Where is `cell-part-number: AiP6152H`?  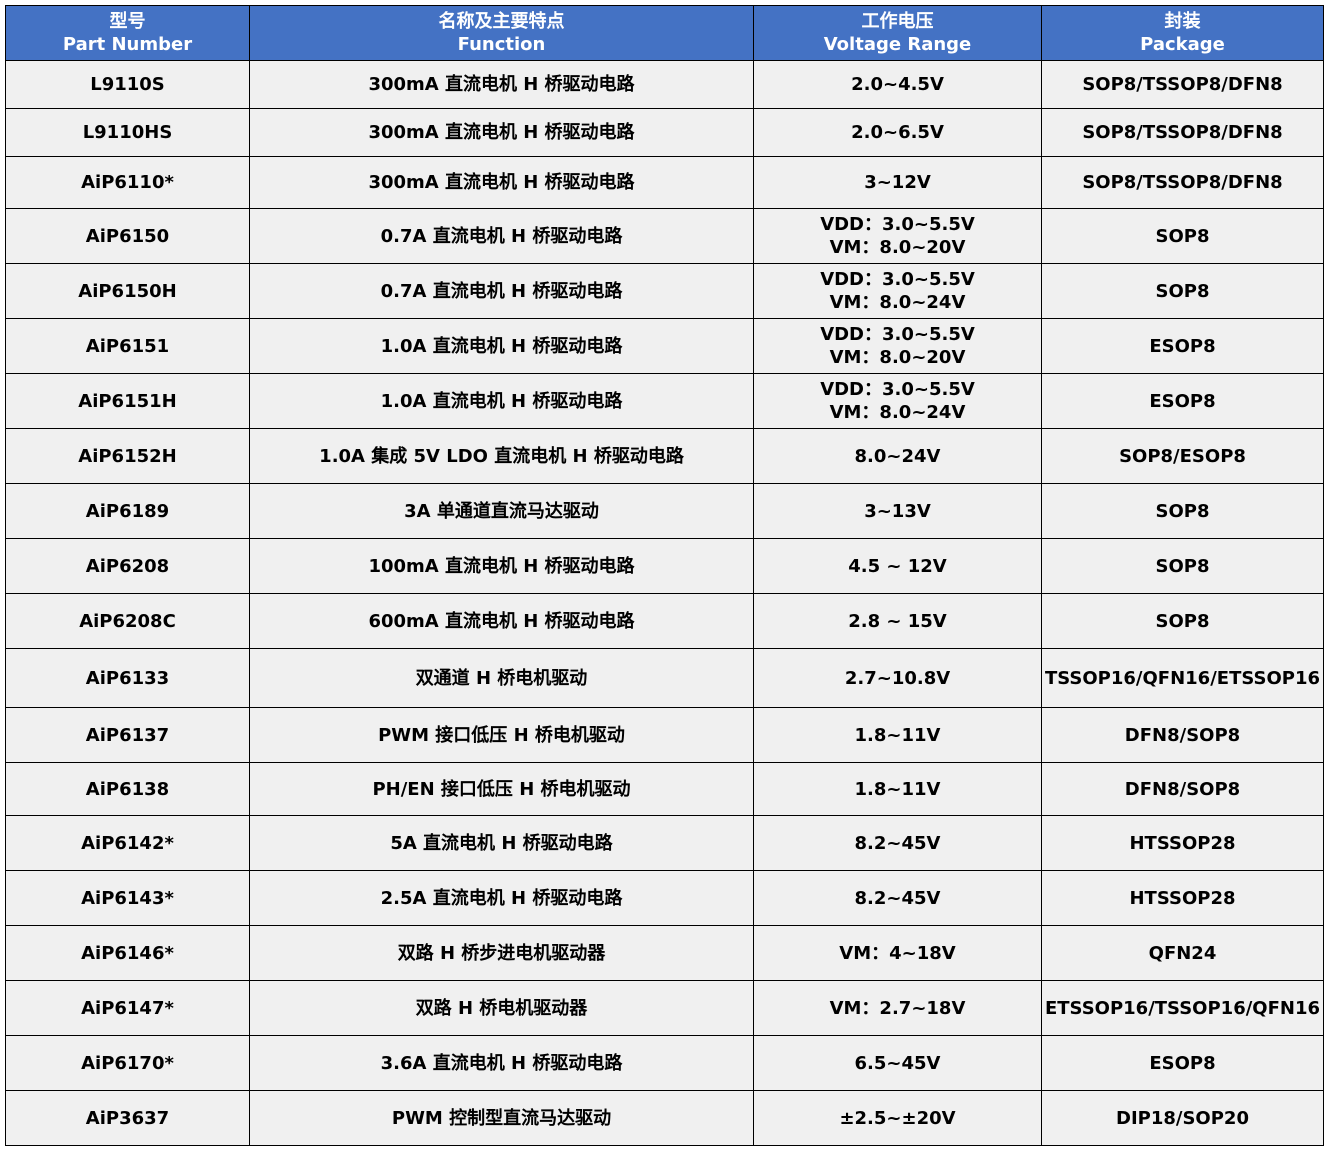
cell-part-number: AiP6152H is located at coordinates (127, 456).